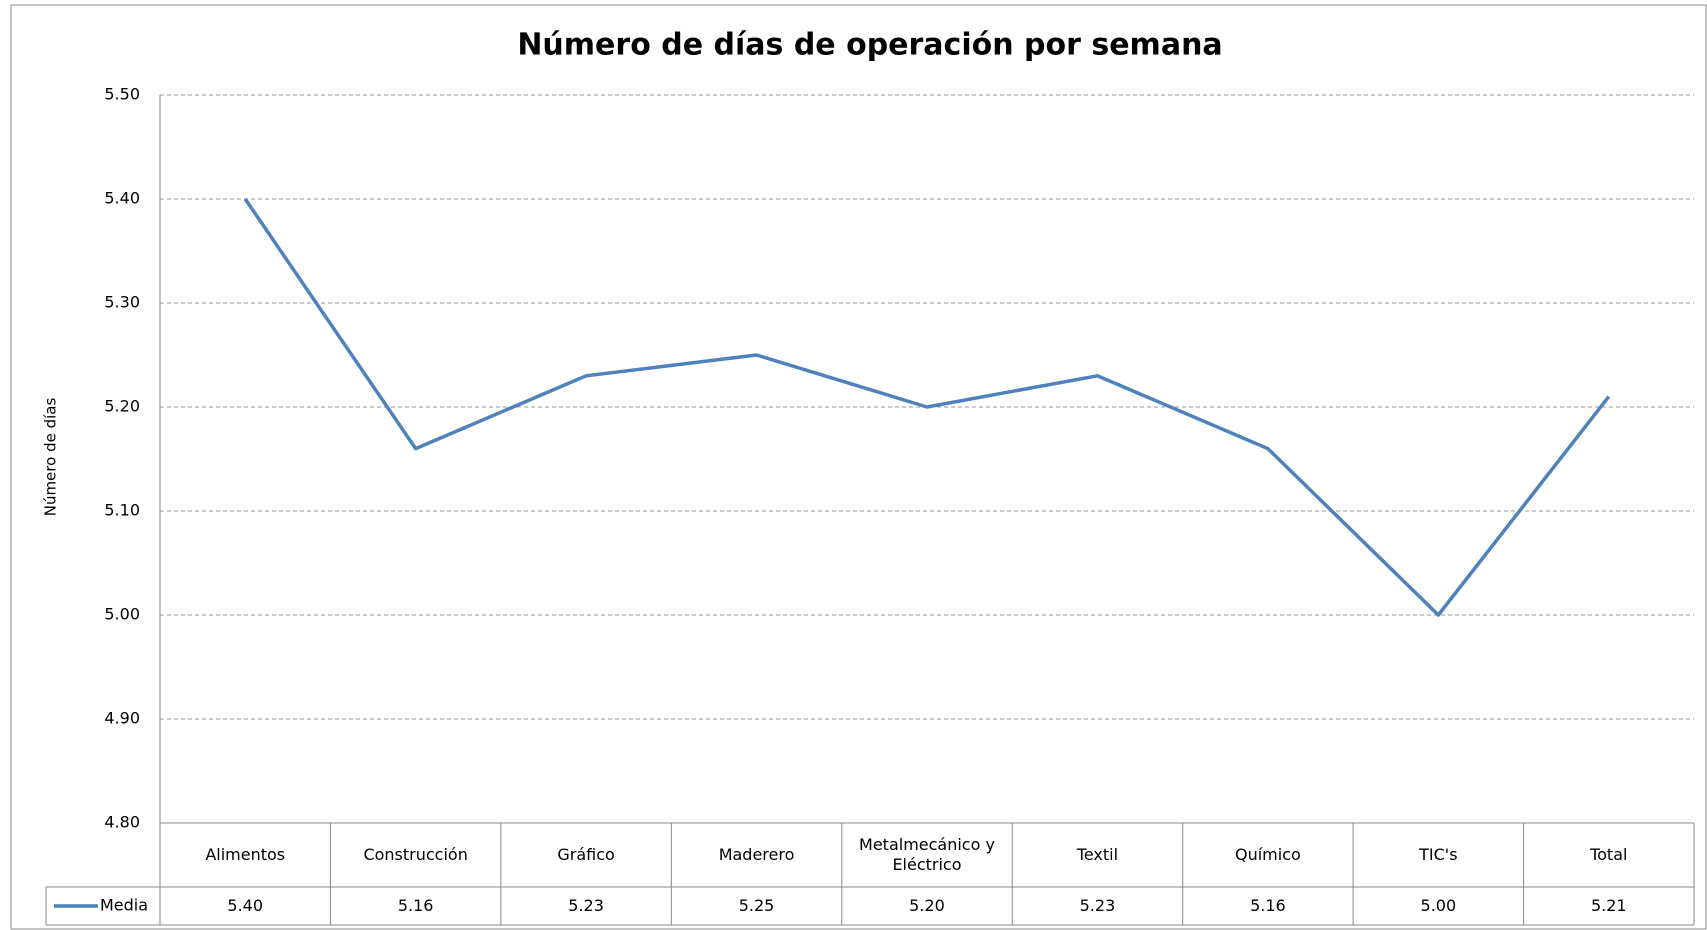 The image size is (1707, 930). Describe the element at coordinates (756, 854) in the screenshot. I see `x-tick-label: Maderero` at that location.